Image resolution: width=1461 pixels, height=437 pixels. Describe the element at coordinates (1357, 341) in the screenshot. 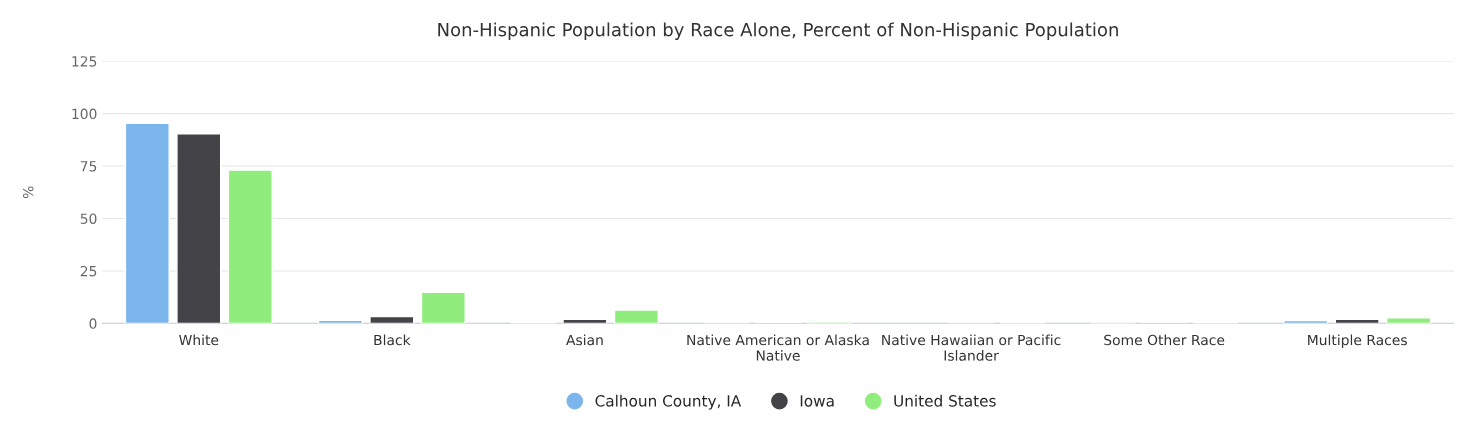

I see `x-tick-label: Multiple Races` at that location.